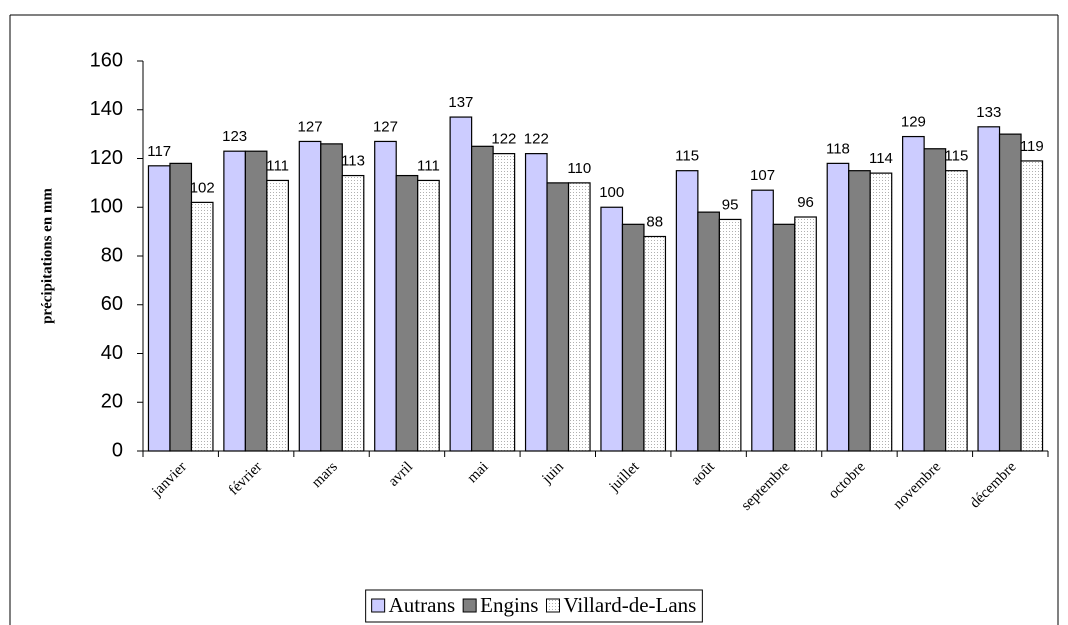 This screenshot has height=625, width=1068. What do you see at coordinates (112, 255) in the screenshot?
I see `y-tick-label: 80` at bounding box center [112, 255].